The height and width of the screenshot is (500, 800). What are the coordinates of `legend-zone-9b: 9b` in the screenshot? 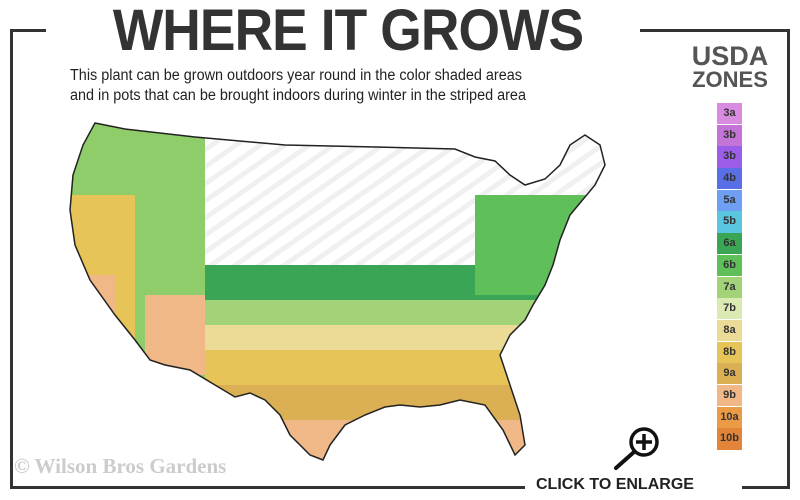 It's located at (729, 395).